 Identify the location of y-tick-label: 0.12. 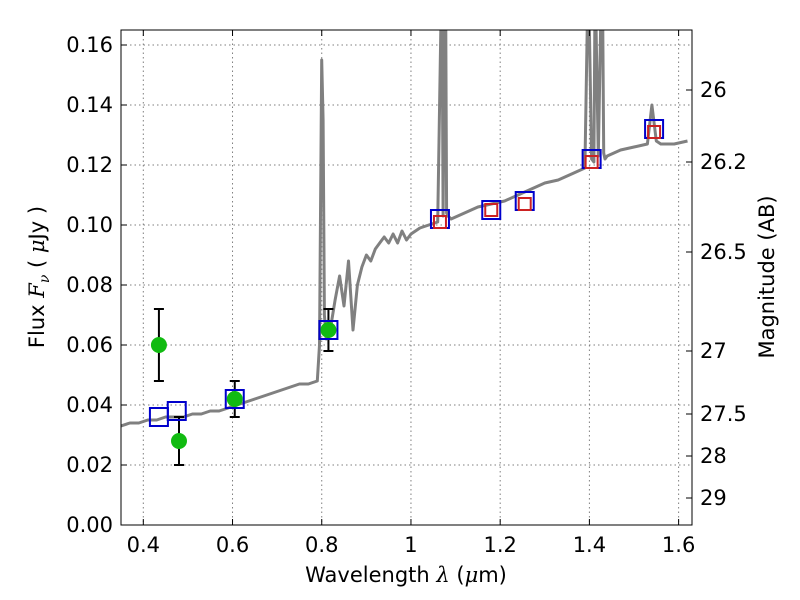
(89, 165).